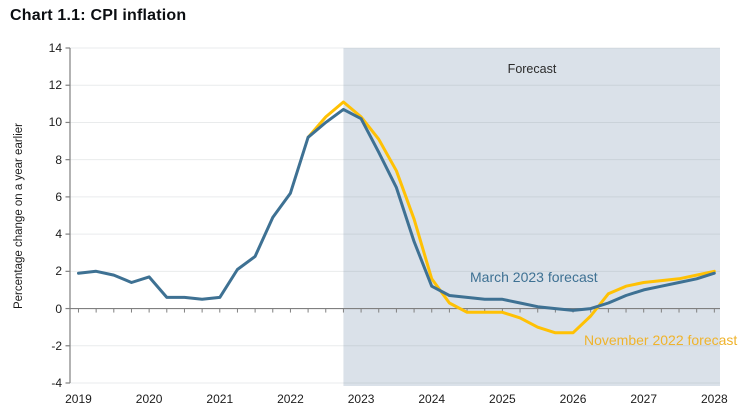 The height and width of the screenshot is (419, 756). Describe the element at coordinates (56, 345) in the screenshot. I see `y-tick-label--2: -2` at that location.